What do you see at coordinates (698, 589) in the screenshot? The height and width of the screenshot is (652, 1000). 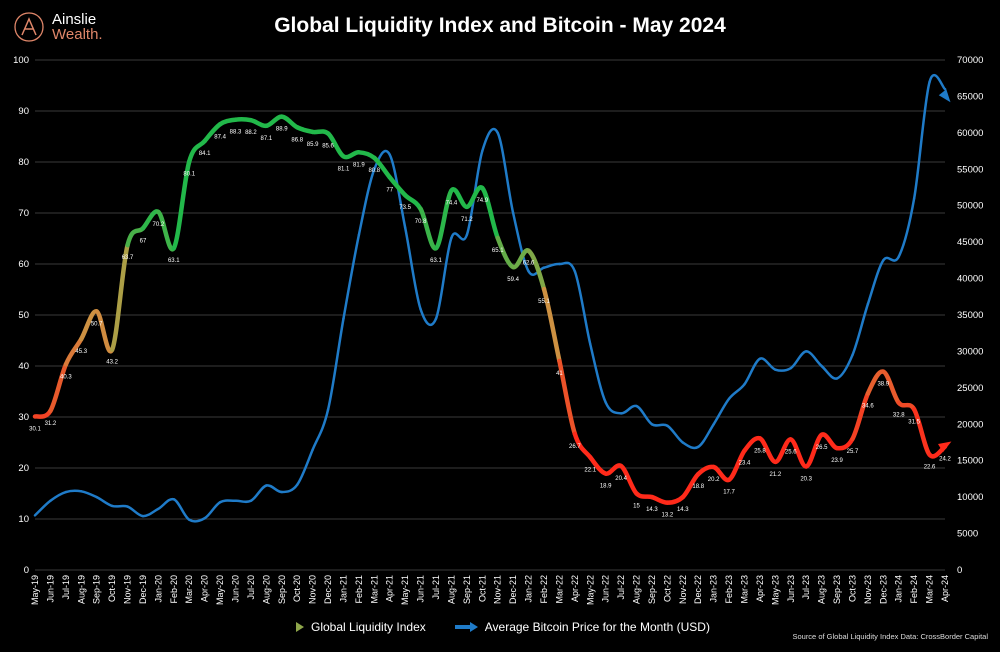 I see `x-tick-label: Dec-22` at bounding box center [698, 589].